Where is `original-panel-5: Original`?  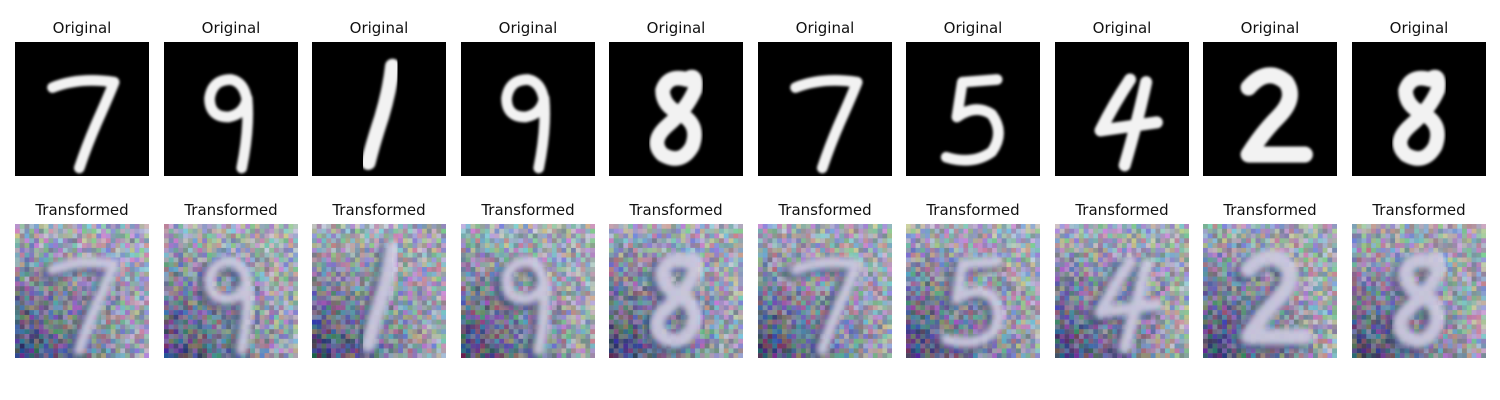
original-panel-5: Original is located at coordinates (676, 97).